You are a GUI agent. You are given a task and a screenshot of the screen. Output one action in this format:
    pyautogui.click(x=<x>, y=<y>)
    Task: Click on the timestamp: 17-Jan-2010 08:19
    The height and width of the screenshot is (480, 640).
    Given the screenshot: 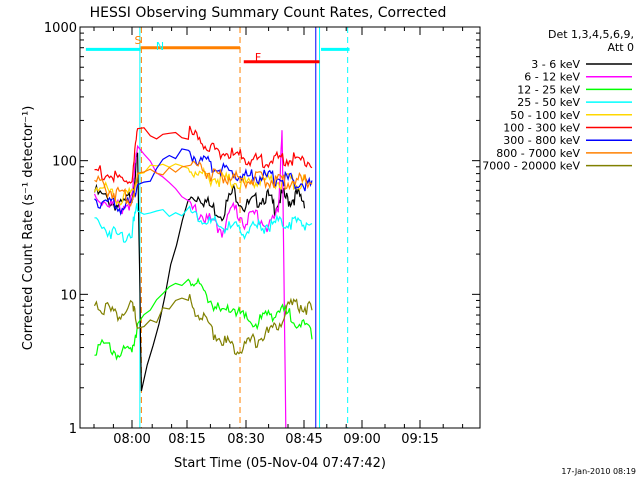 What is the action you would take?
    pyautogui.click(x=598, y=471)
    